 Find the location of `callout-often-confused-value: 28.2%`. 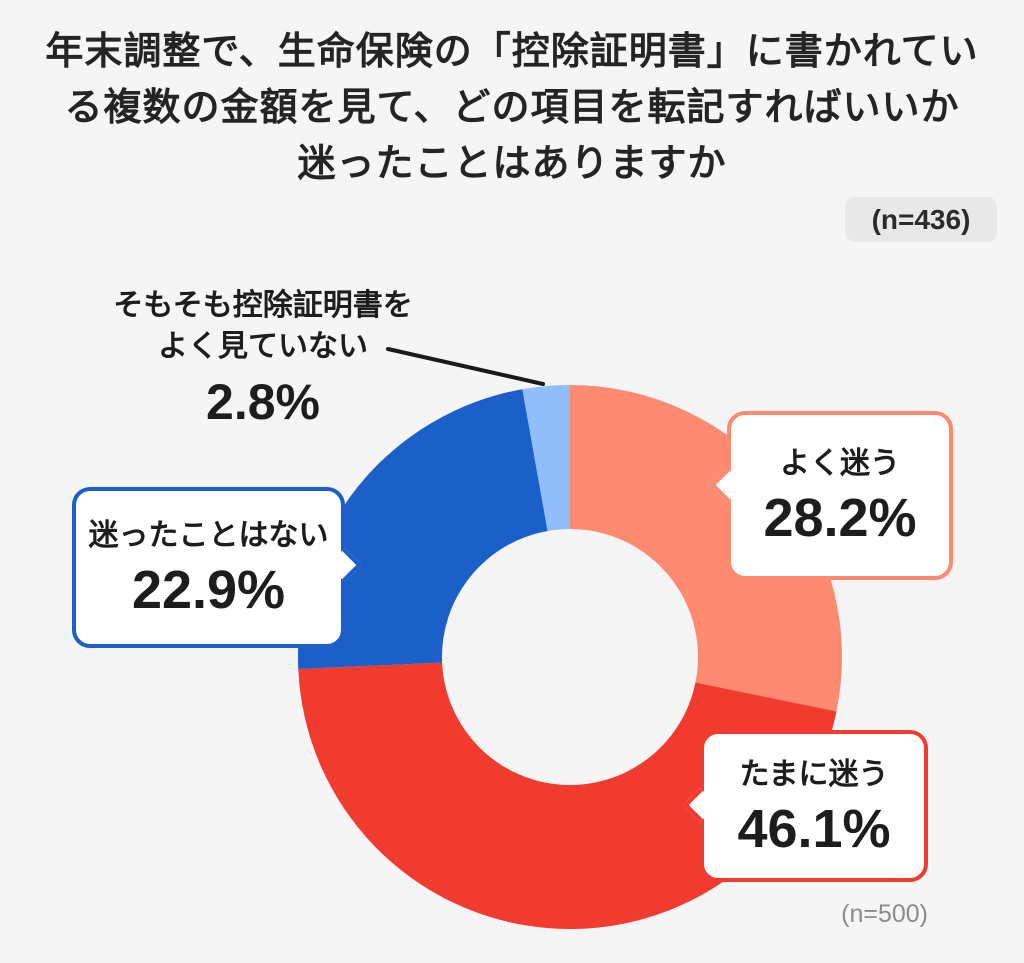

callout-often-confused-value: 28.2% is located at coordinates (840, 518).